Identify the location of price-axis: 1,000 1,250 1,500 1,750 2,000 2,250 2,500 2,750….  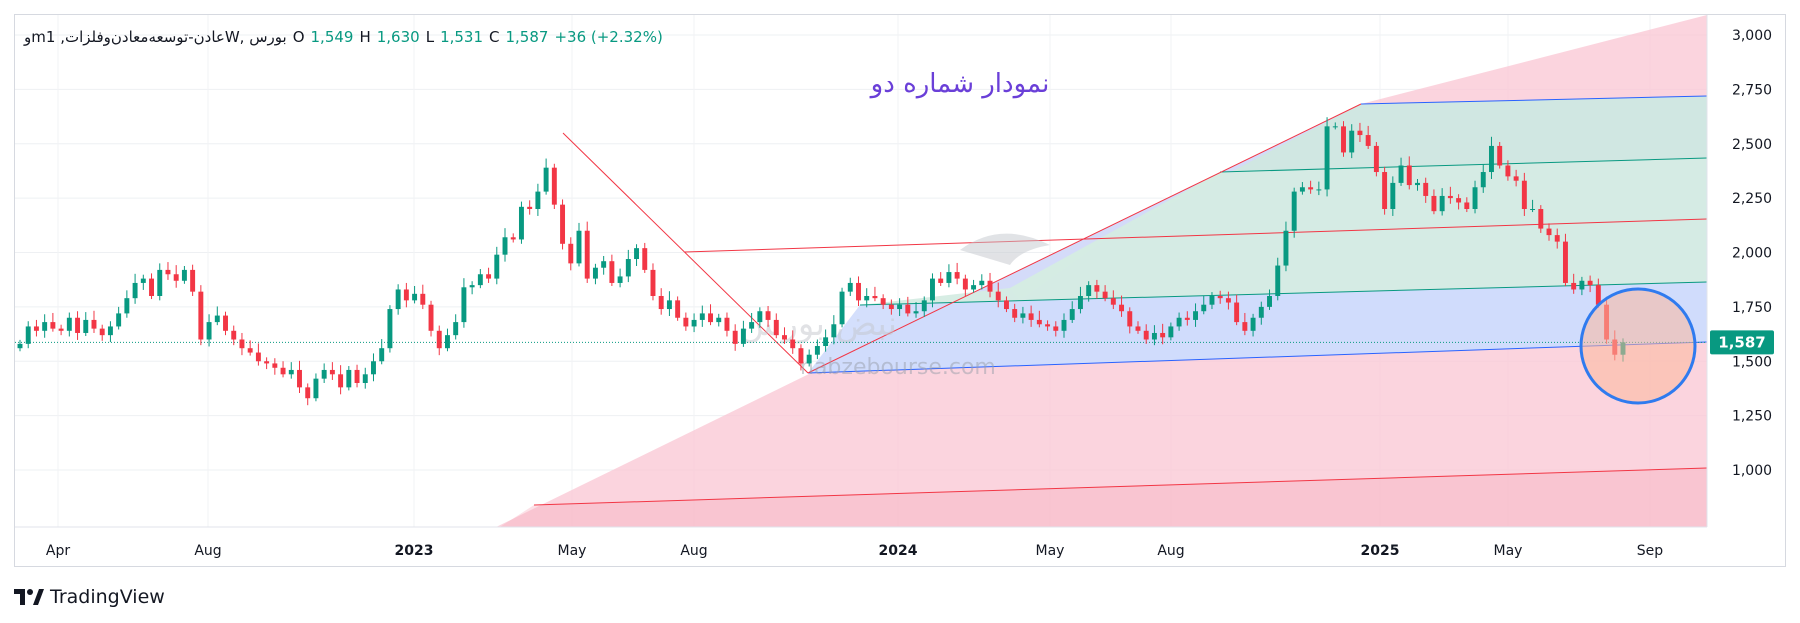
(1752, 253).